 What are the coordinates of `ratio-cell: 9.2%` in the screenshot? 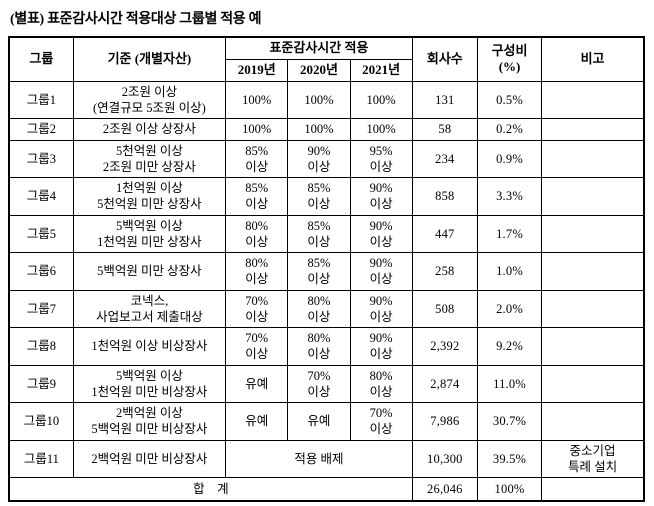 It's located at (509, 346).